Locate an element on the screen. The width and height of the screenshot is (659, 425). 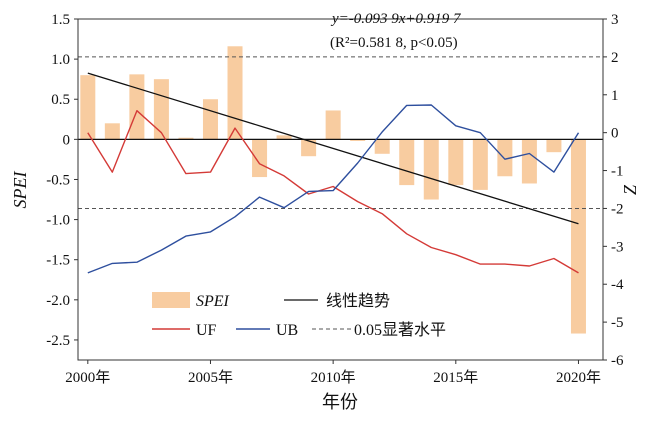
spei-bar-2002 is located at coordinates (137, 107).